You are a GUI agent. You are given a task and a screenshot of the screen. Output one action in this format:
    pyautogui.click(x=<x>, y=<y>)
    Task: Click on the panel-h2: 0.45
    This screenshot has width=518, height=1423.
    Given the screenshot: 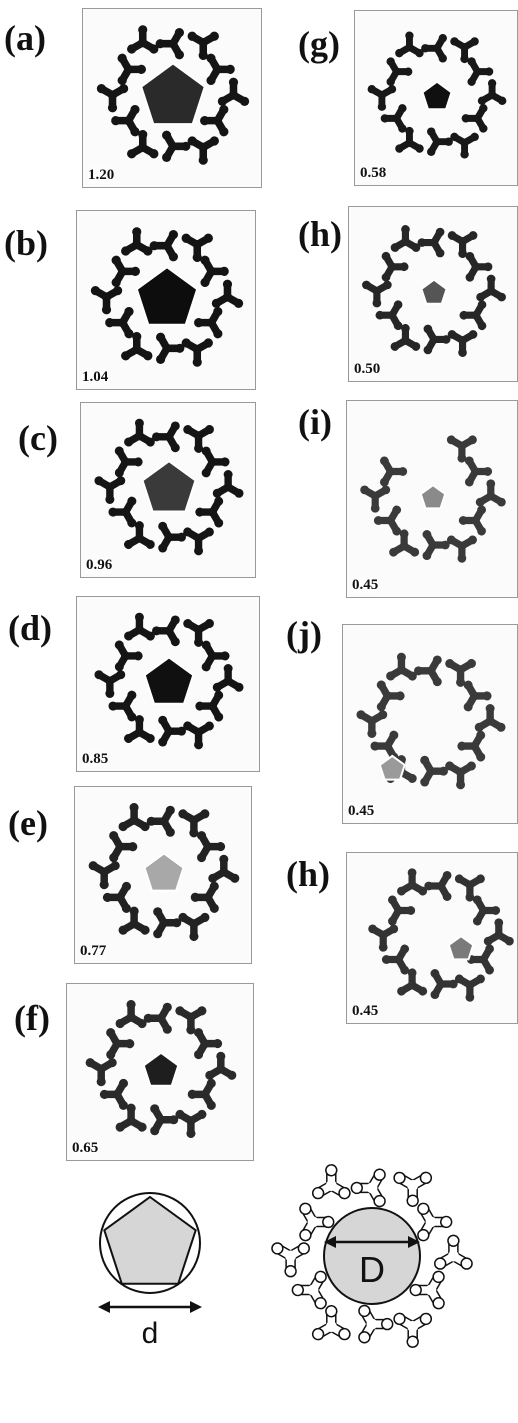 What is the action you would take?
    pyautogui.click(x=432, y=938)
    